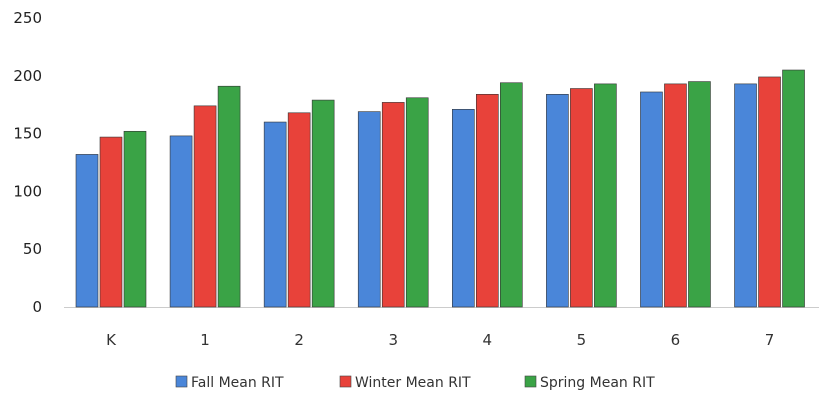 The image size is (819, 398). Describe the element at coordinates (111, 340) in the screenshot. I see `x-tick-label: K` at that location.